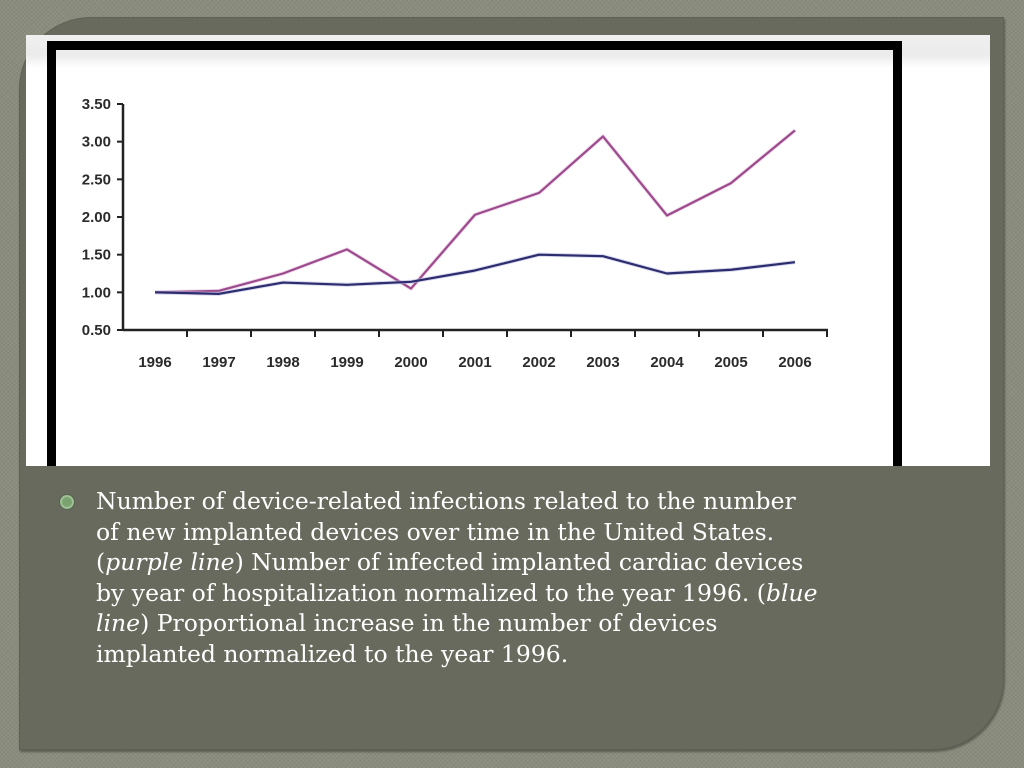 The width and height of the screenshot is (1024, 768). I want to click on caption-italic-text: purple line, so click(170, 562).